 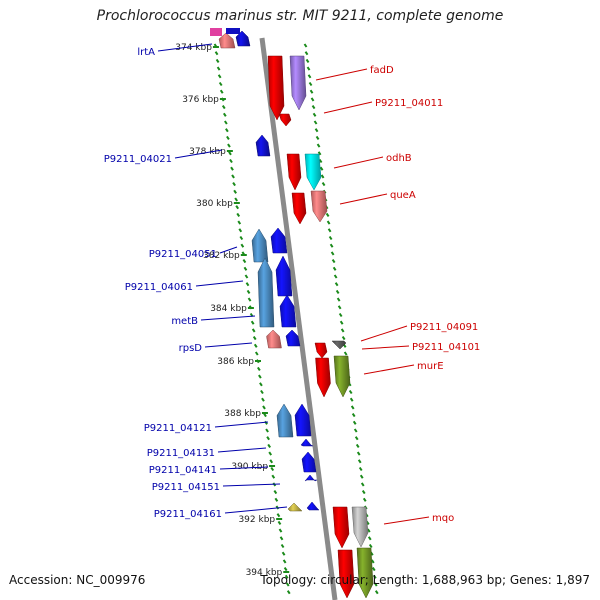 I want to click on gene-box-mure, so click(x=342, y=376).